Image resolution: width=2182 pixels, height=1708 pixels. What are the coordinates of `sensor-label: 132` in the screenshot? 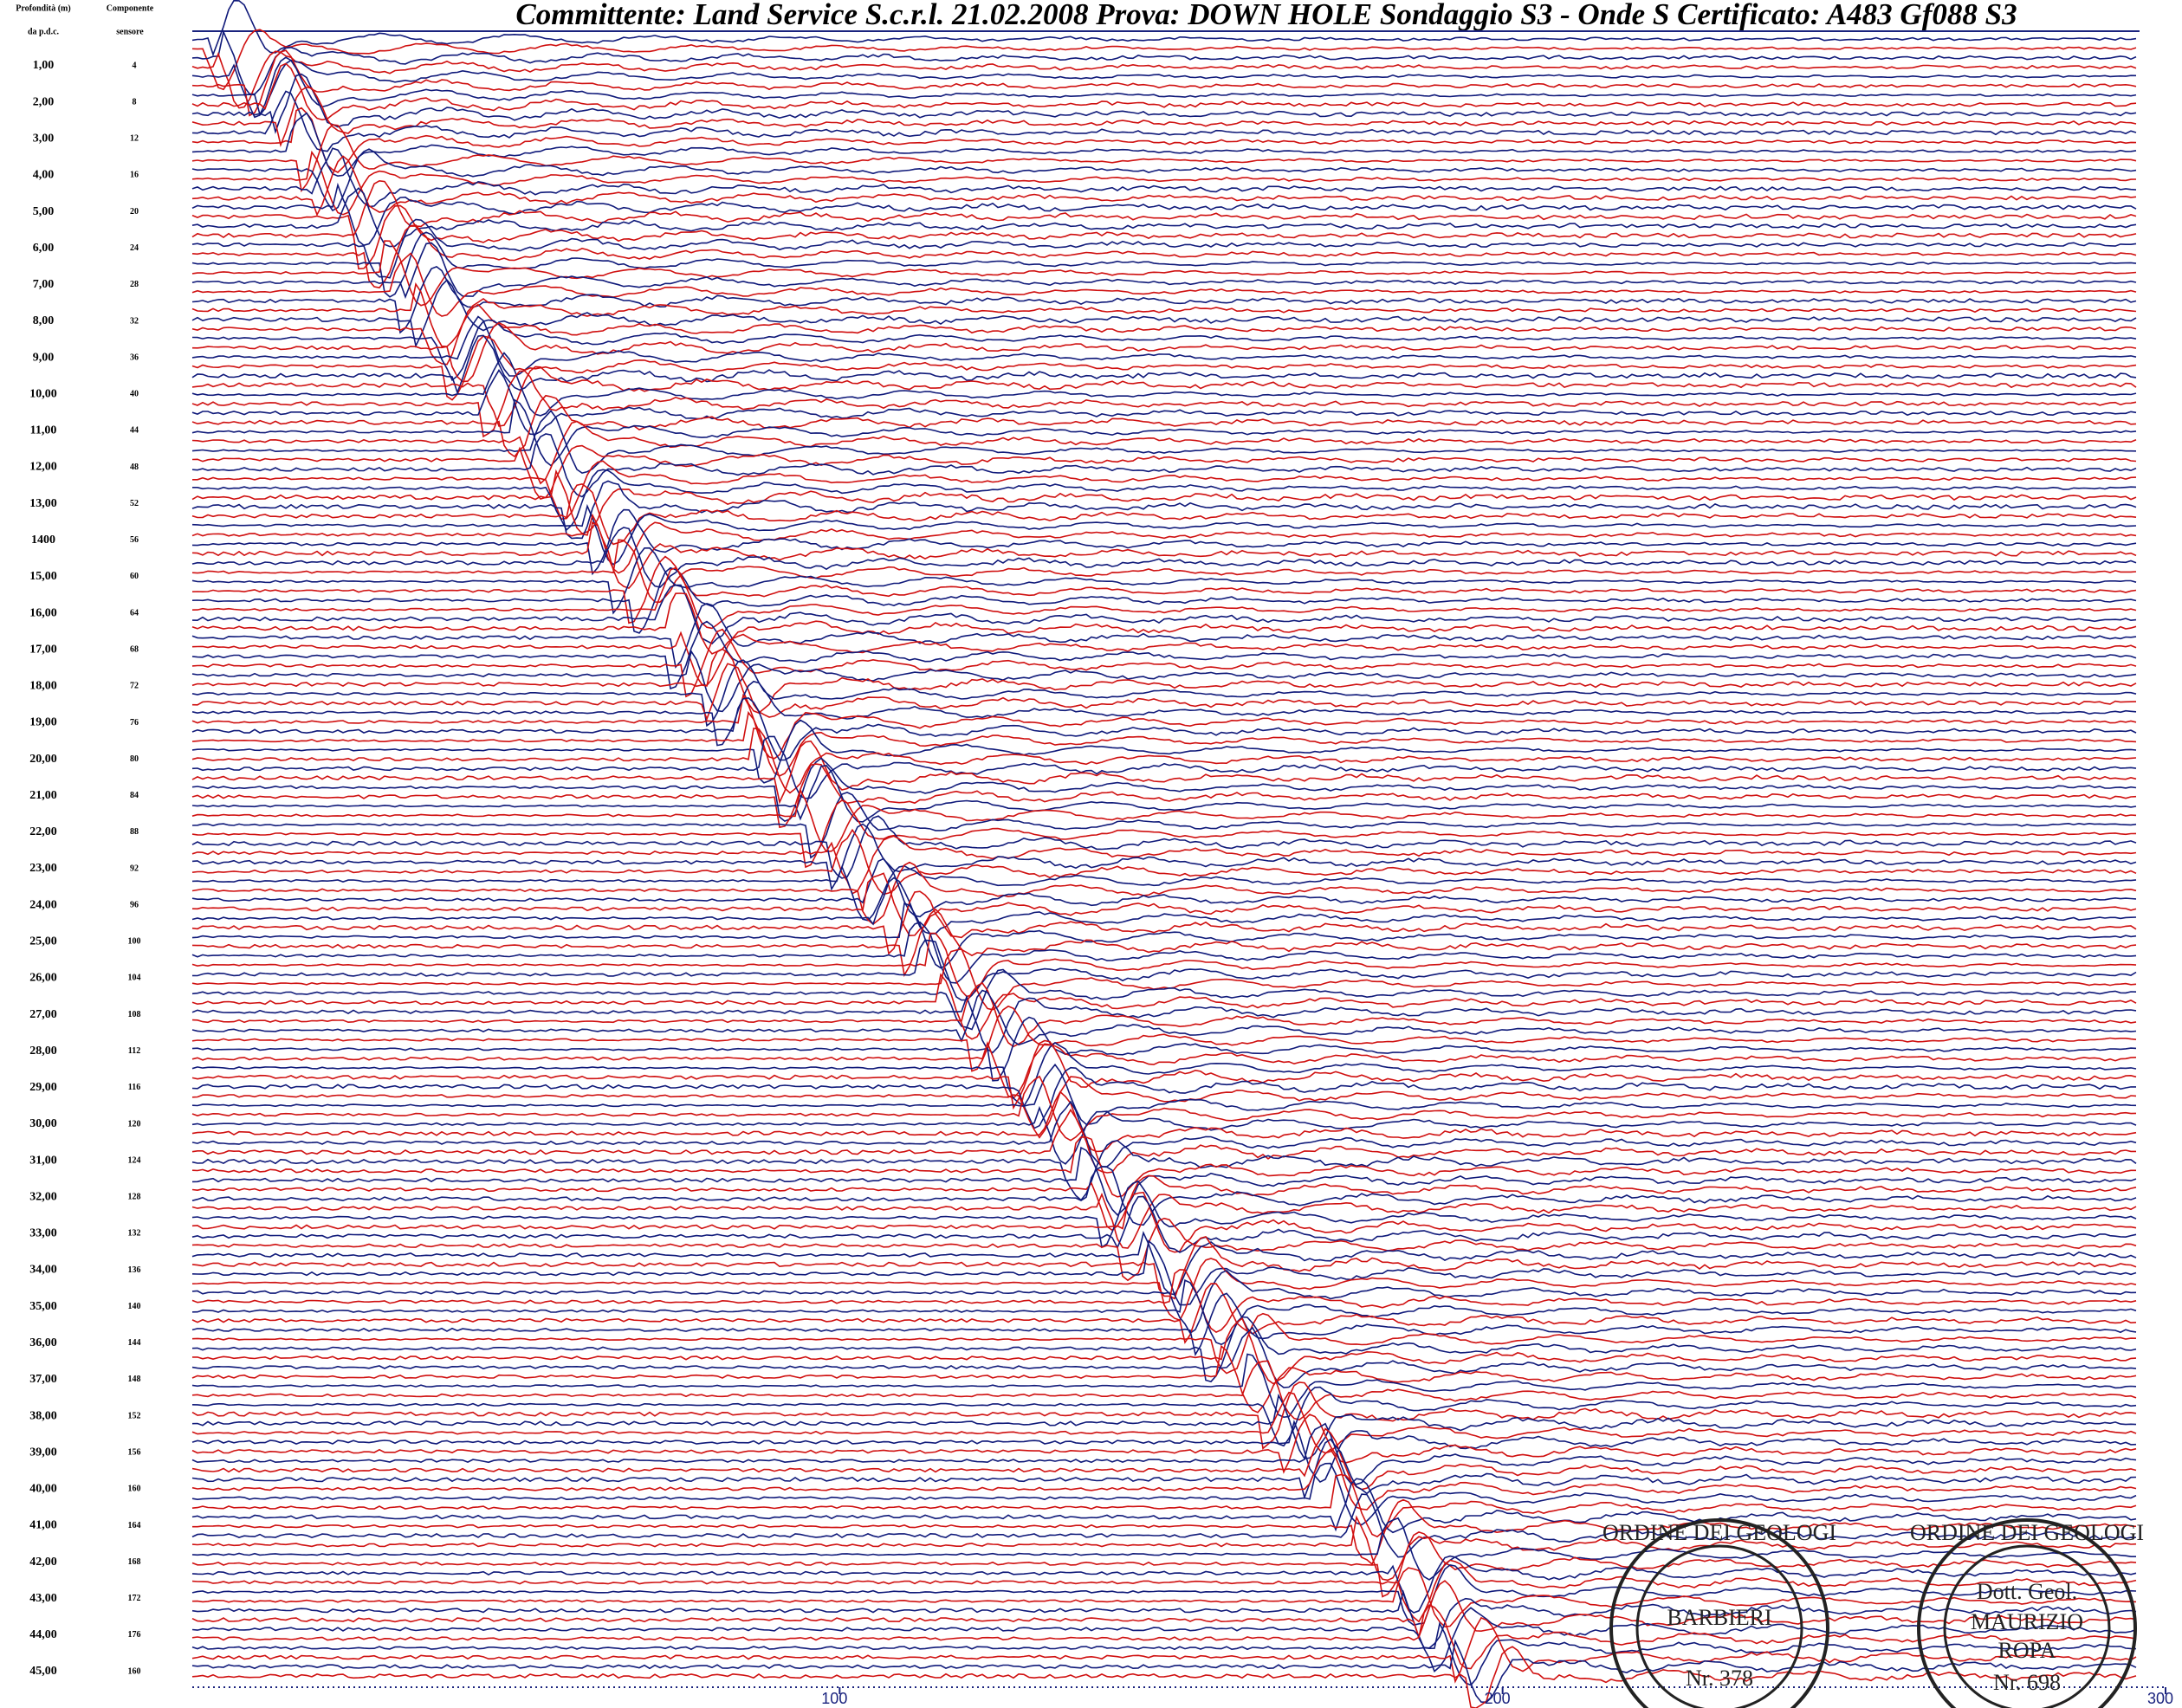 It's located at (135, 1234).